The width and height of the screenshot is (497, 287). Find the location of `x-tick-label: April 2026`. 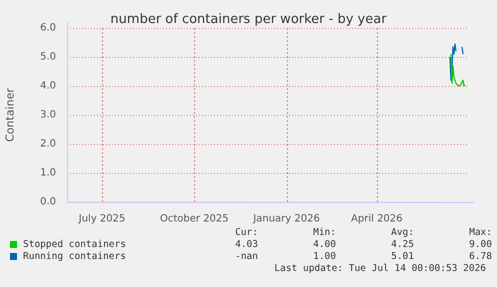

x-tick-label: April 2026 is located at coordinates (377, 219).